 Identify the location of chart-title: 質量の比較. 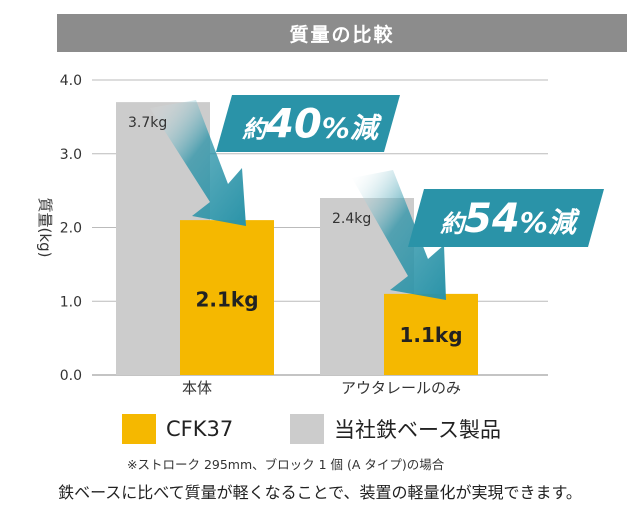
(342, 34).